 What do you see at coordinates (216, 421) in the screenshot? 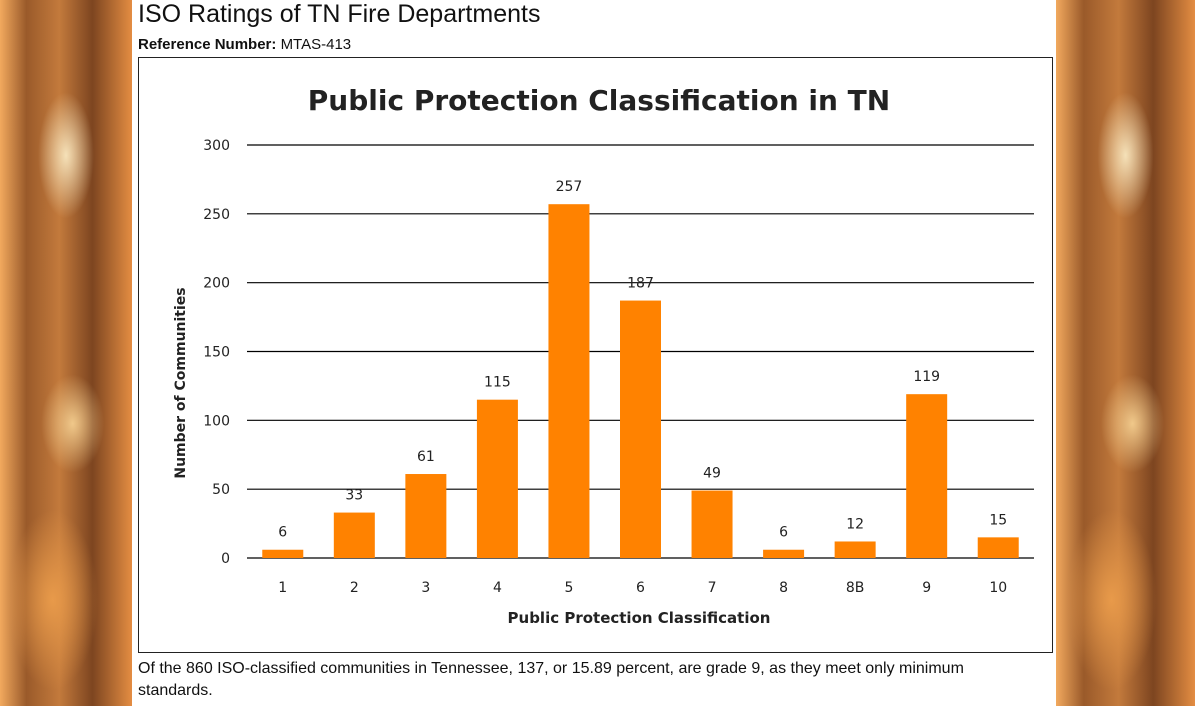
I see `y-tick-label-100: 100` at bounding box center [216, 421].